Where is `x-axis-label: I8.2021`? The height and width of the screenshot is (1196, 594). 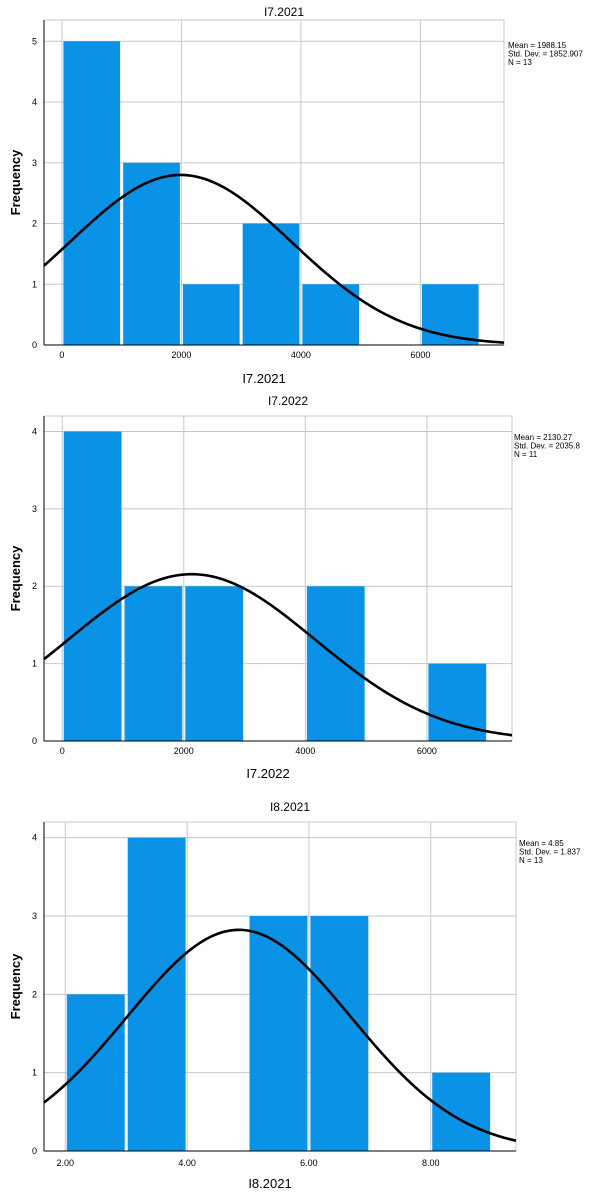 x-axis-label: I8.2021 is located at coordinates (269, 1183).